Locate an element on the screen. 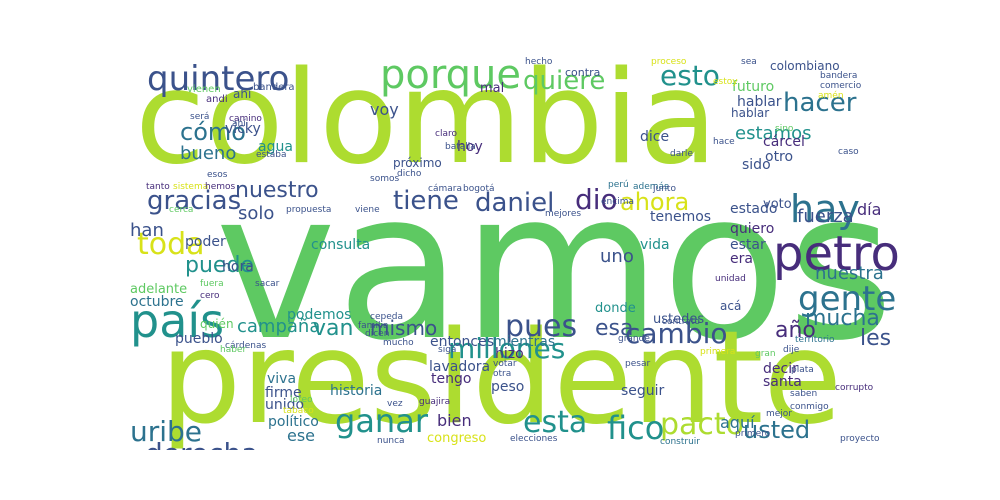 Image resolution: width=1000 pixels, height=500 pixels. word: cepeda is located at coordinates (386, 317).